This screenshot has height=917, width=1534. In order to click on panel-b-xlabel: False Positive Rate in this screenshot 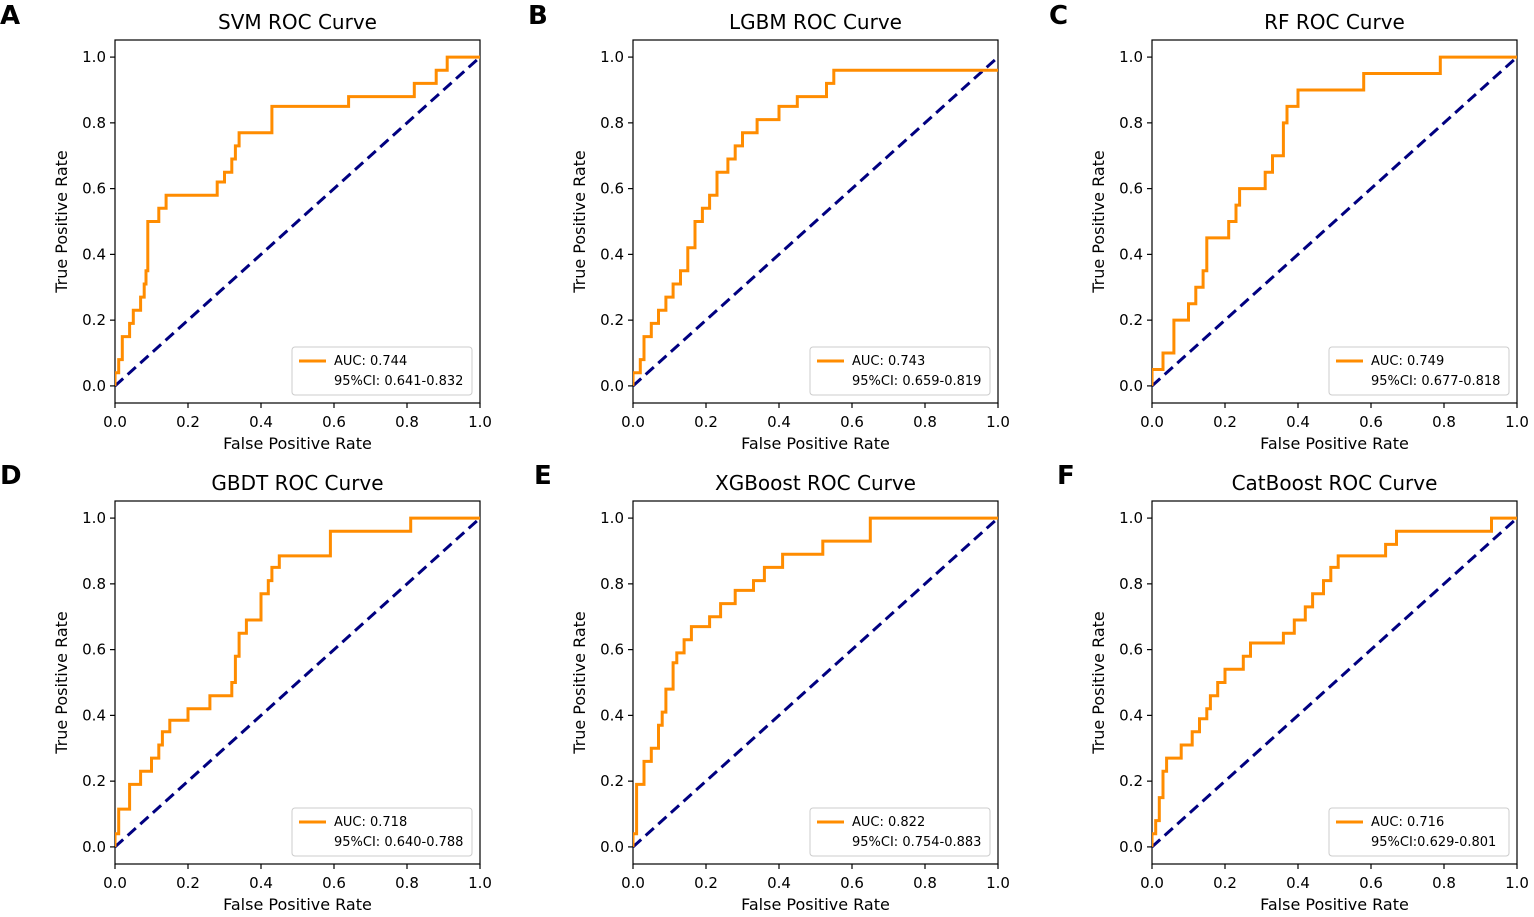, I will do `click(815, 443)`.